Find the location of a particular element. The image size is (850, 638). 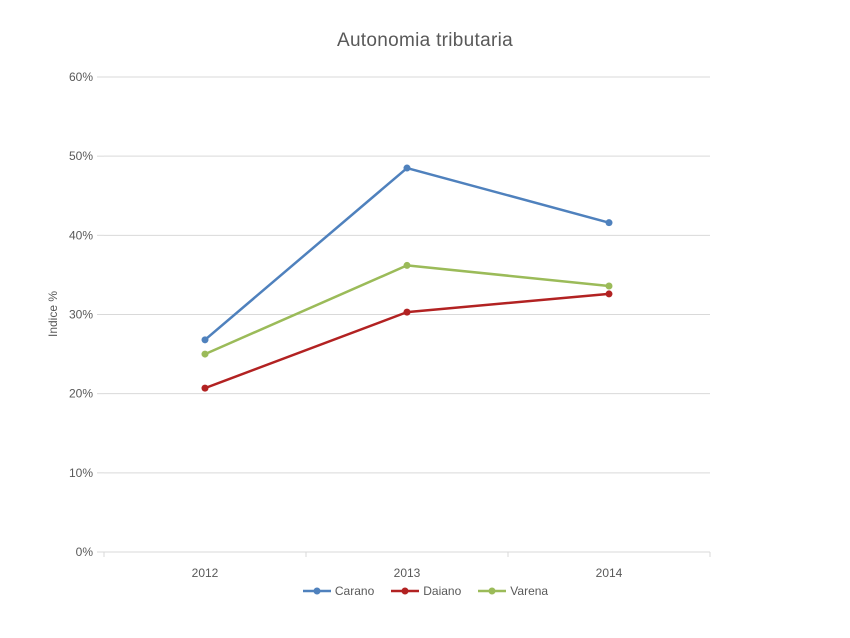

legend-item-daiano: Daiano is located at coordinates (425, 591).